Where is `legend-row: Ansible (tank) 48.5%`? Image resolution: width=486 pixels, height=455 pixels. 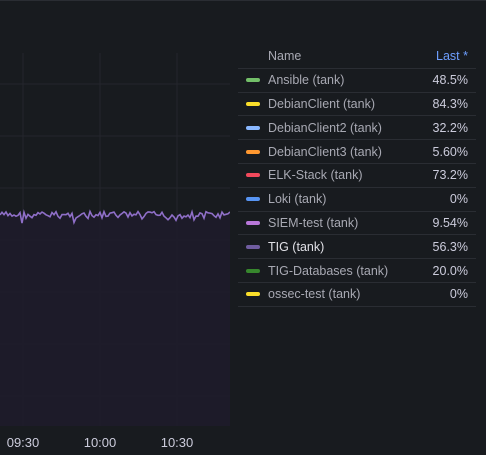
legend-row: Ansible (tank) 48.5% is located at coordinates (357, 81).